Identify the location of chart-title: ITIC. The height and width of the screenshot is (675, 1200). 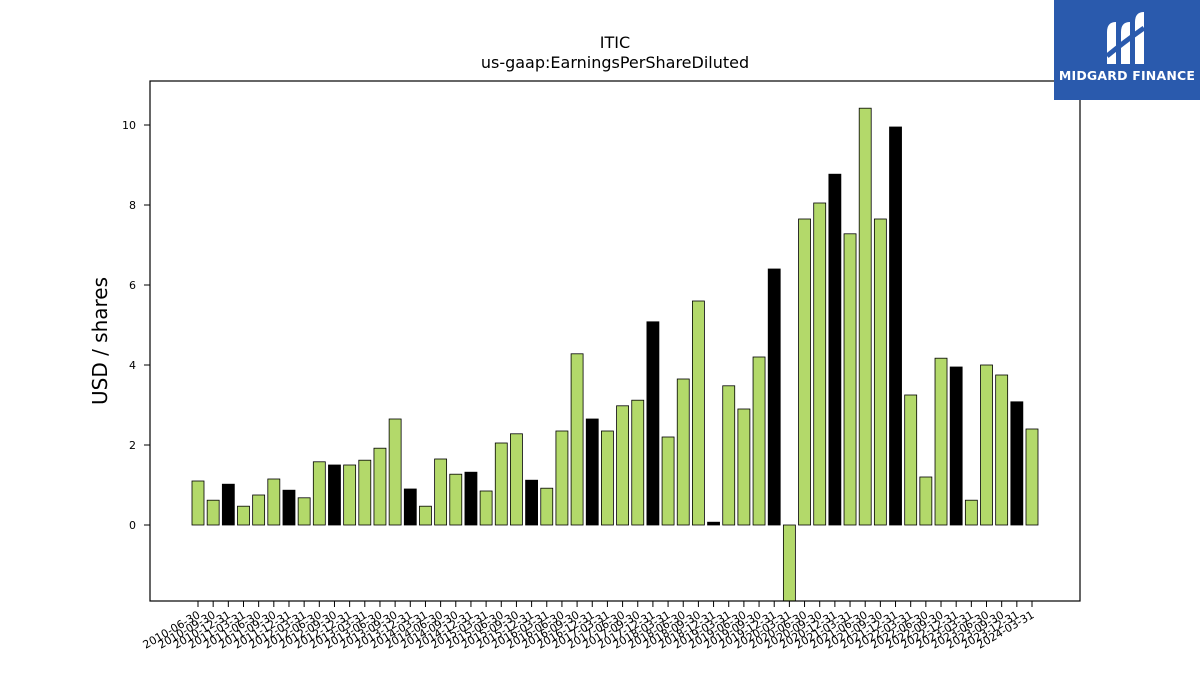
(615, 42).